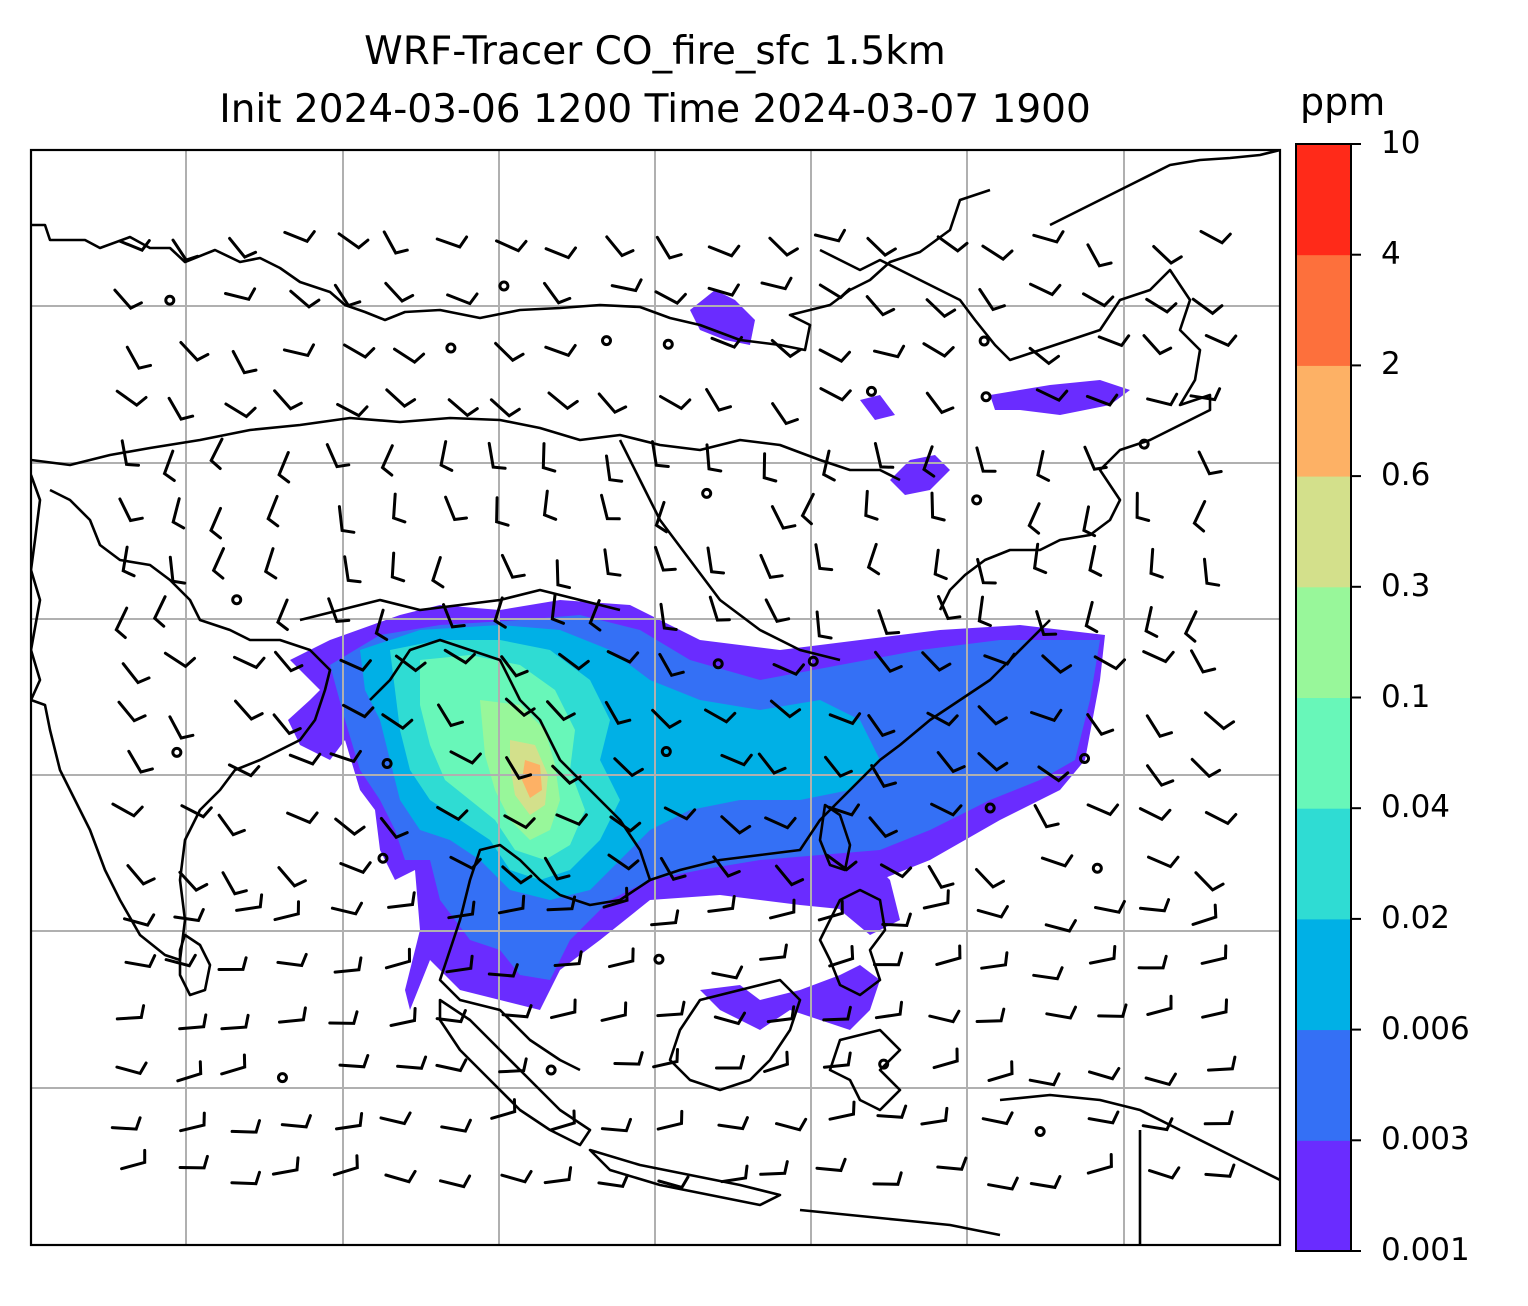 Image resolution: width=1528 pixels, height=1306 pixels. What do you see at coordinates (850, 750) in the screenshot?
I see `coastline-china-south` at bounding box center [850, 750].